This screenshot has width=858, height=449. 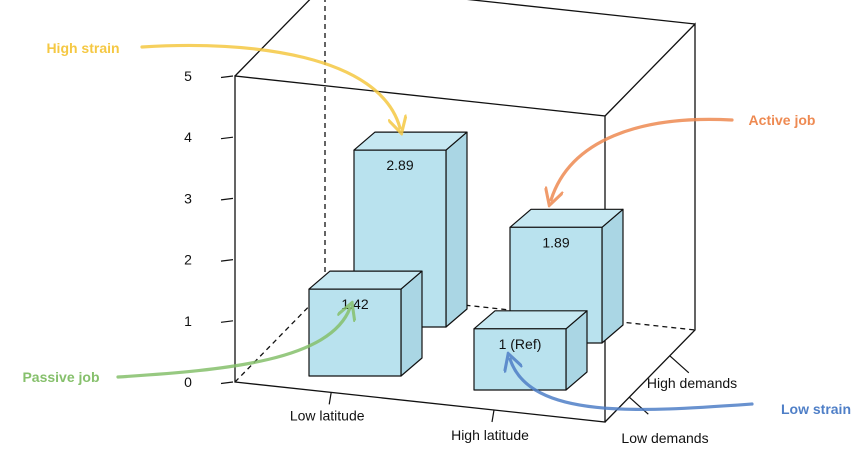 What do you see at coordinates (782, 120) in the screenshot?
I see `callout-label: Active job` at bounding box center [782, 120].